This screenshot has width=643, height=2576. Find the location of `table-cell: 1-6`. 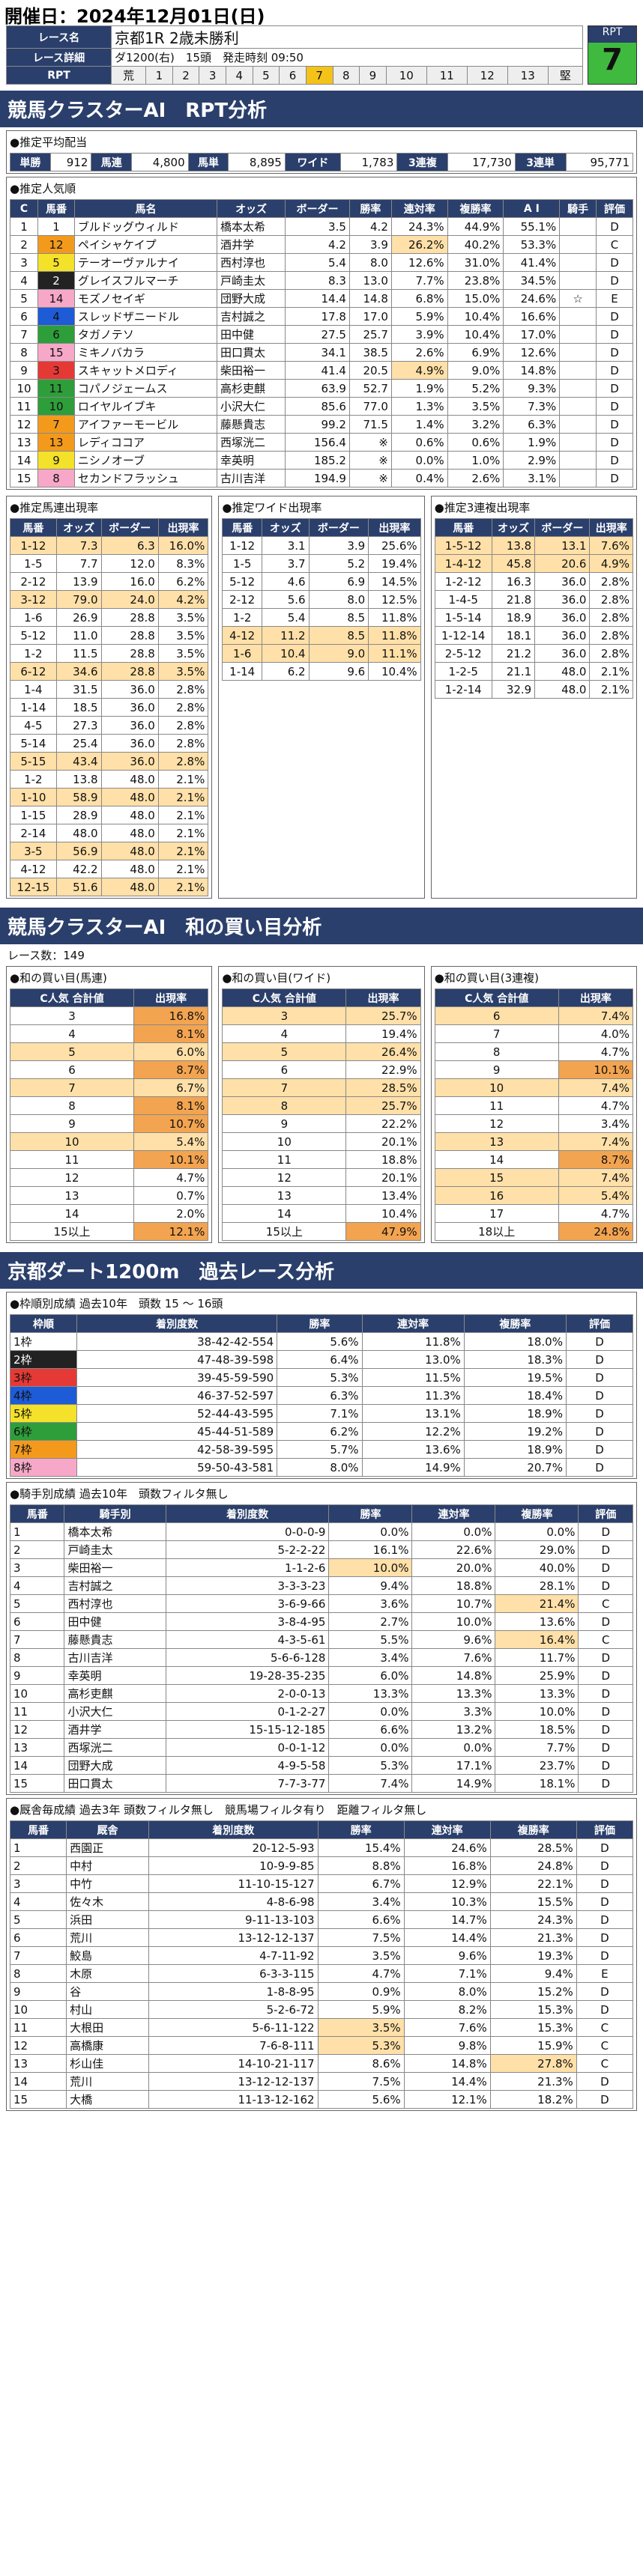

table-cell: 1-6 is located at coordinates (33, 617).